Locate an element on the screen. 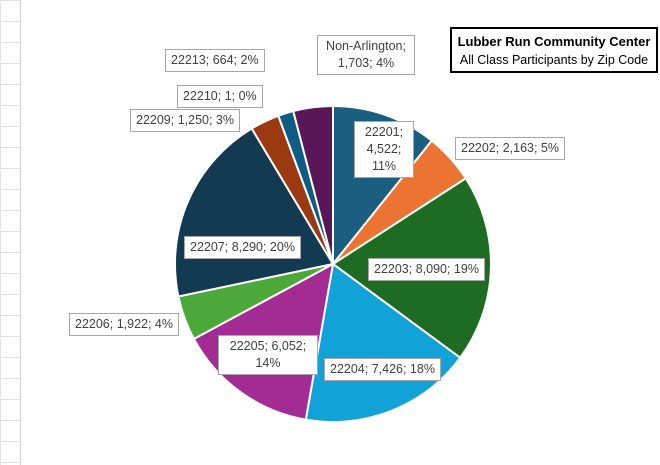 Image resolution: width=660 pixels, height=465 pixels. data-label-22213: 22213; 664; 2% is located at coordinates (215, 60).